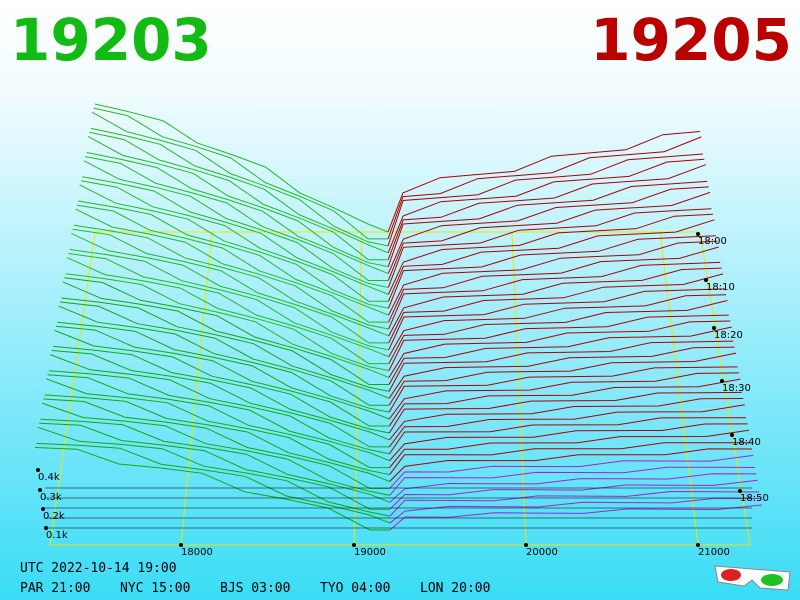 The width and height of the screenshot is (800, 600). I want to click on price-tick-label: 21000, so click(714, 552).